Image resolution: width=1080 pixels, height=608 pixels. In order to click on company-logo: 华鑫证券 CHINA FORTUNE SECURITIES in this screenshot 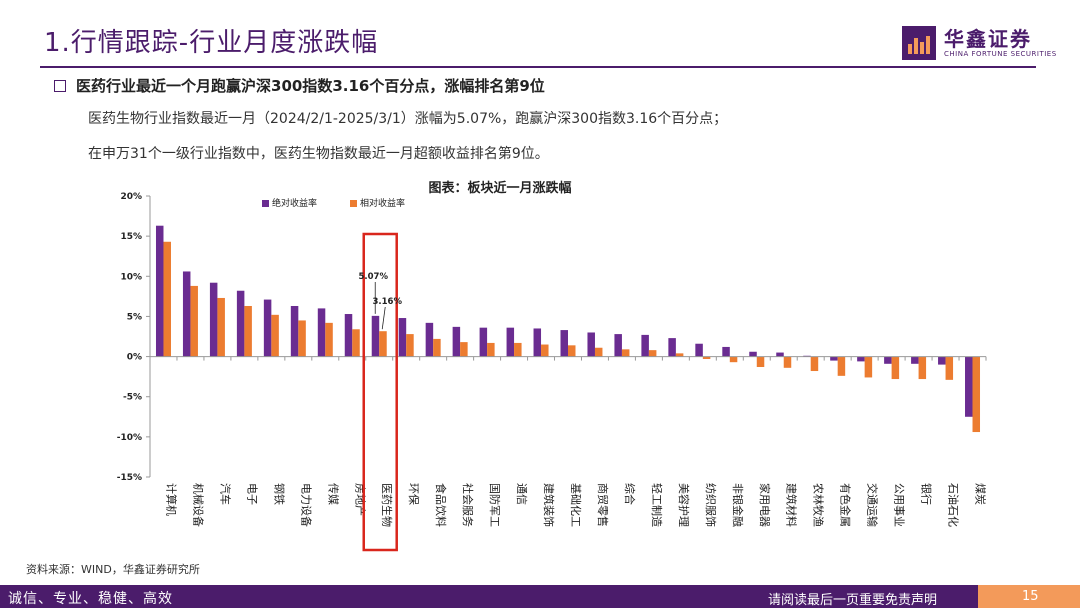, I will do `click(979, 43)`.